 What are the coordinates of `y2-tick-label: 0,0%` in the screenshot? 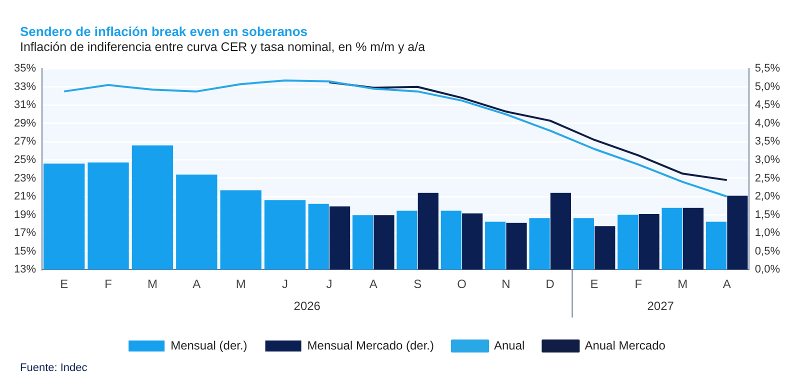 It's located at (767, 270).